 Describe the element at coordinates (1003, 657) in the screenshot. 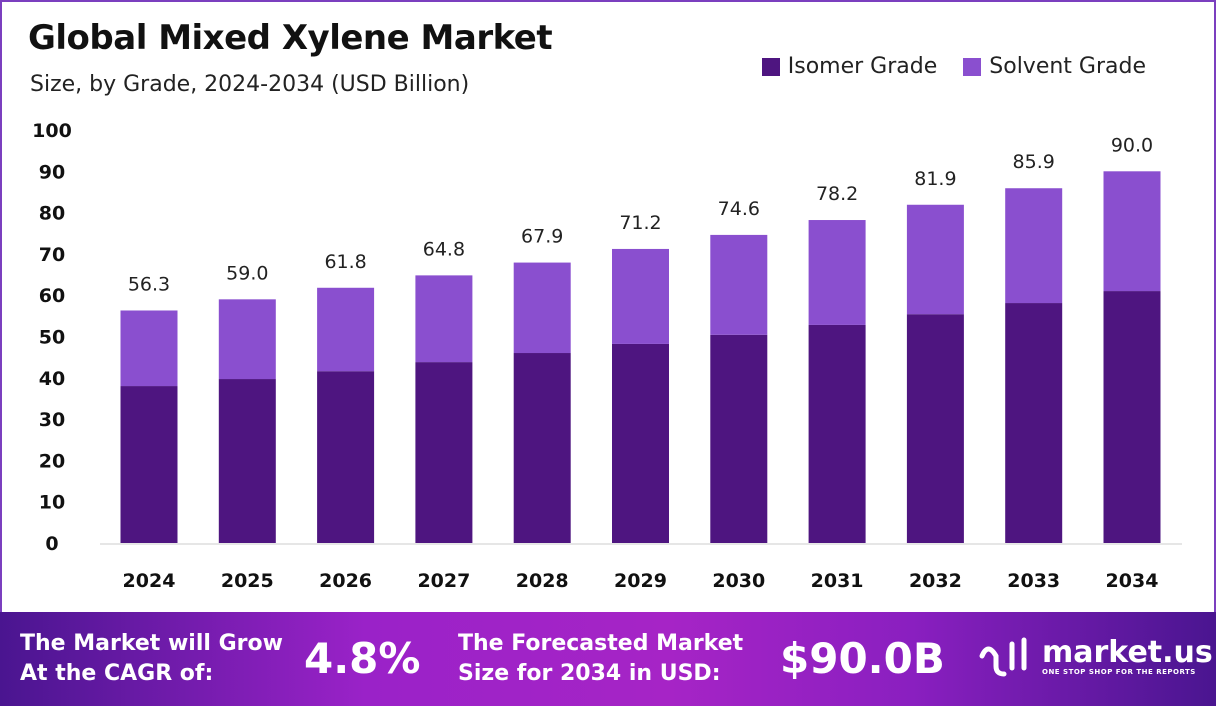

I see `logo-icon` at that location.